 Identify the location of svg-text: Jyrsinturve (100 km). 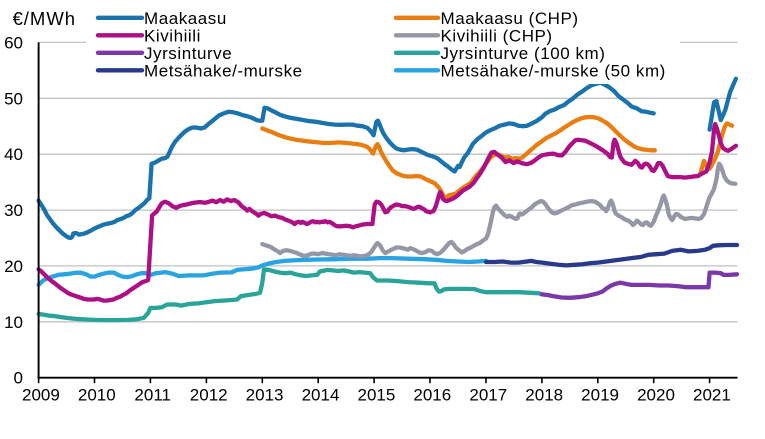
(523, 53).